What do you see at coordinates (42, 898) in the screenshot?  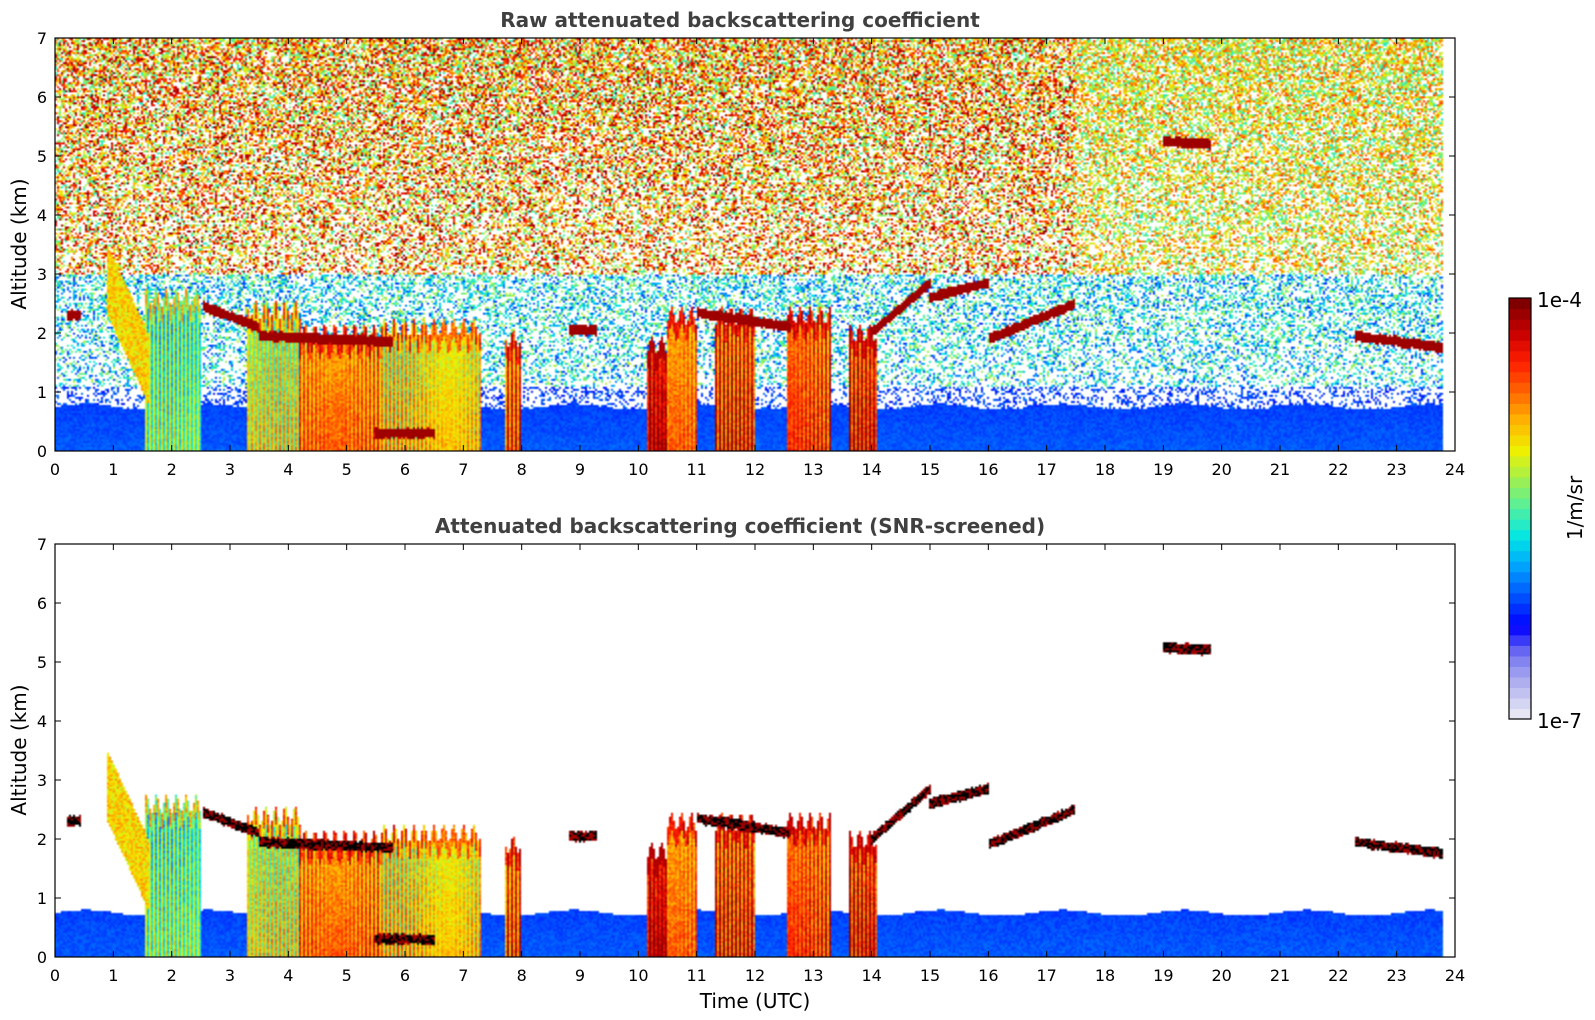 I see `y-tick-label: 1` at bounding box center [42, 898].